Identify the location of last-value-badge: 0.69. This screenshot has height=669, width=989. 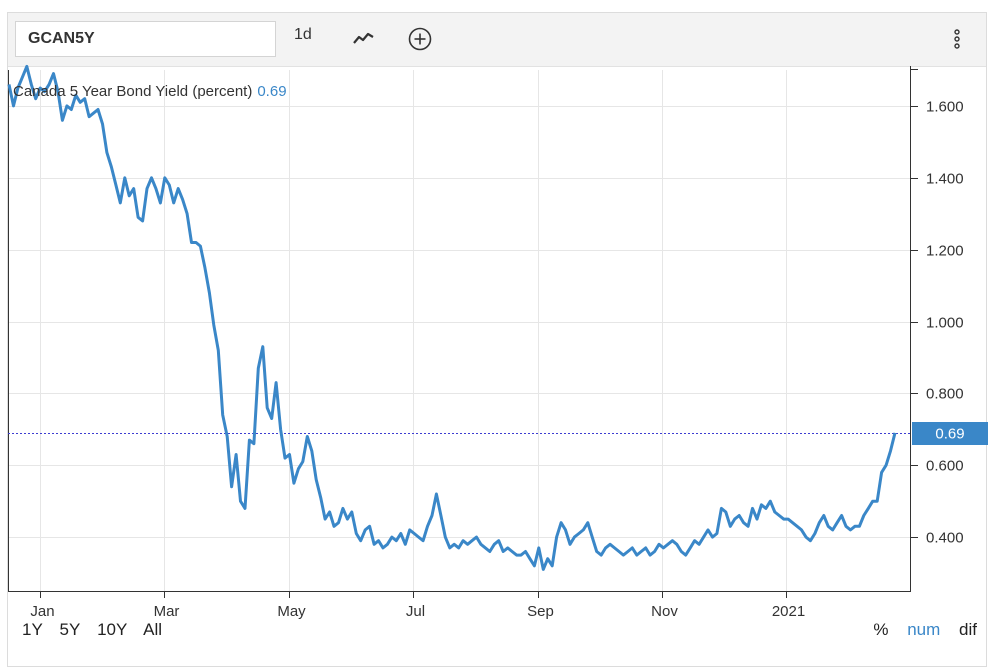
(950, 433).